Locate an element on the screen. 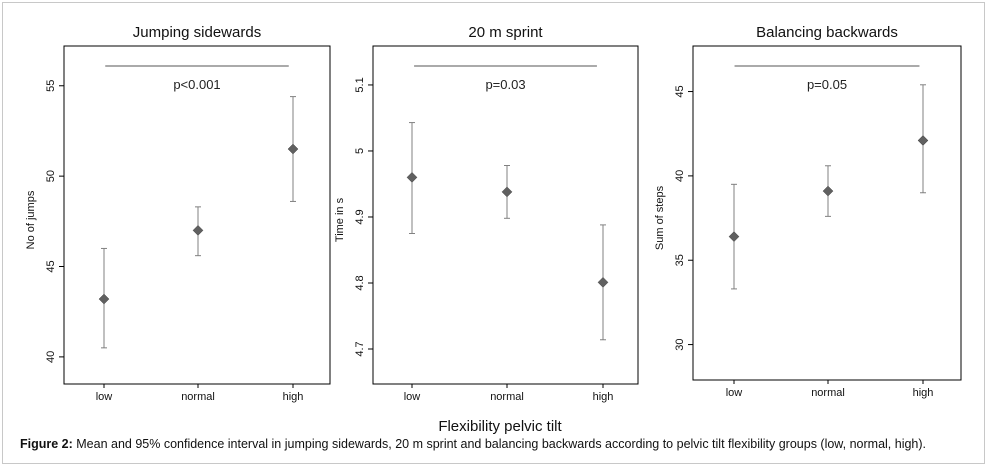  y-tick-label: 30 is located at coordinates (680, 344).